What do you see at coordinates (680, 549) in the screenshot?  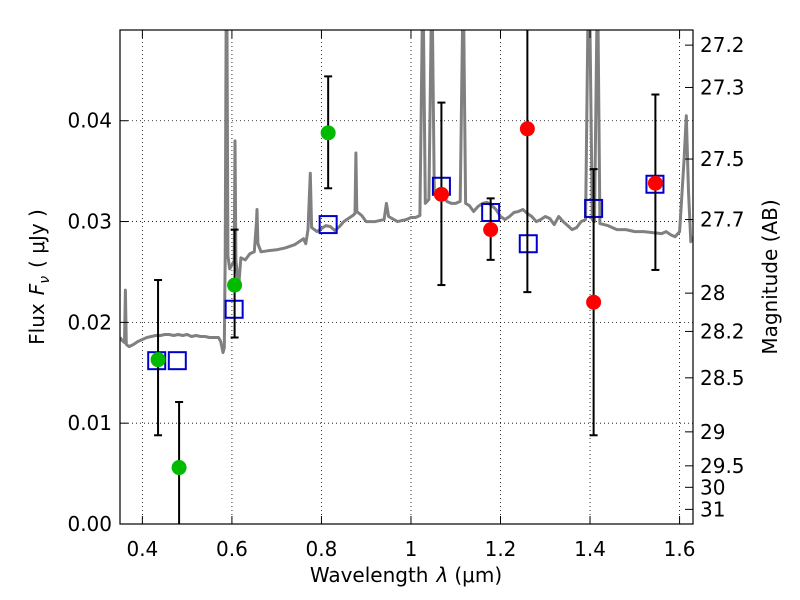 I see `x-tick-label: 1.6` at bounding box center [680, 549].